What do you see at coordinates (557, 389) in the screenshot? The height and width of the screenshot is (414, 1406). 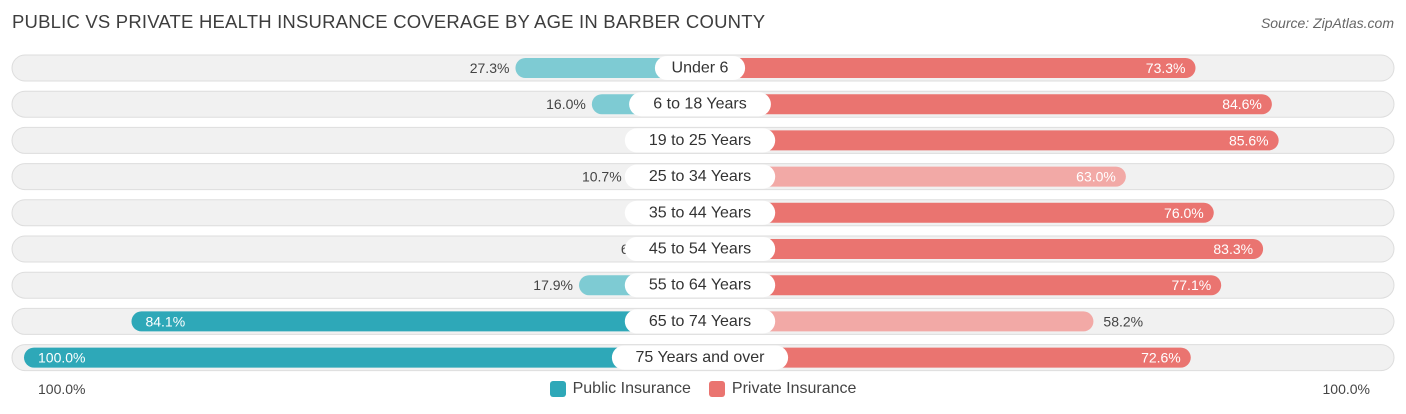 I see `legend-swatch-public` at bounding box center [557, 389].